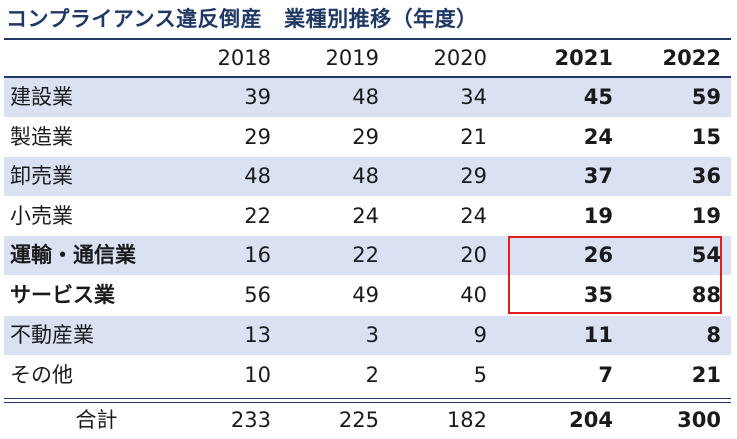  What do you see at coordinates (367, 39) in the screenshot?
I see `top-rule` at bounding box center [367, 39].